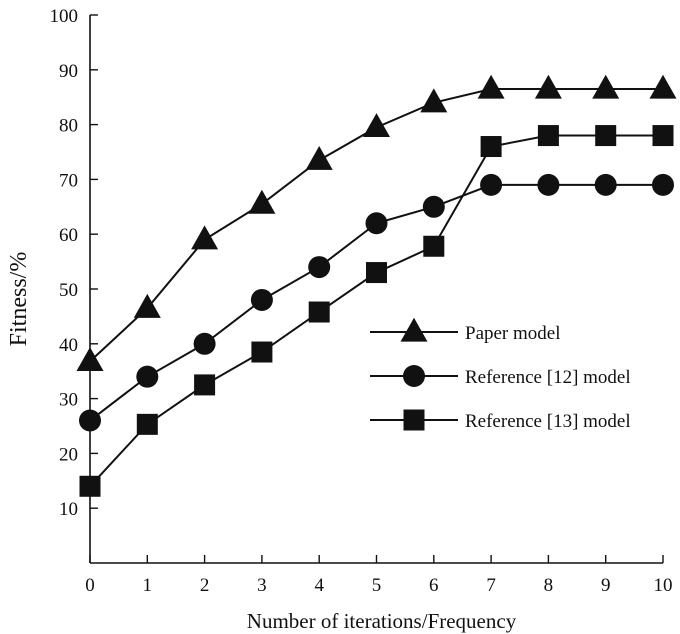  What do you see at coordinates (414, 376) in the screenshot?
I see `legend-circle-marker` at bounding box center [414, 376].